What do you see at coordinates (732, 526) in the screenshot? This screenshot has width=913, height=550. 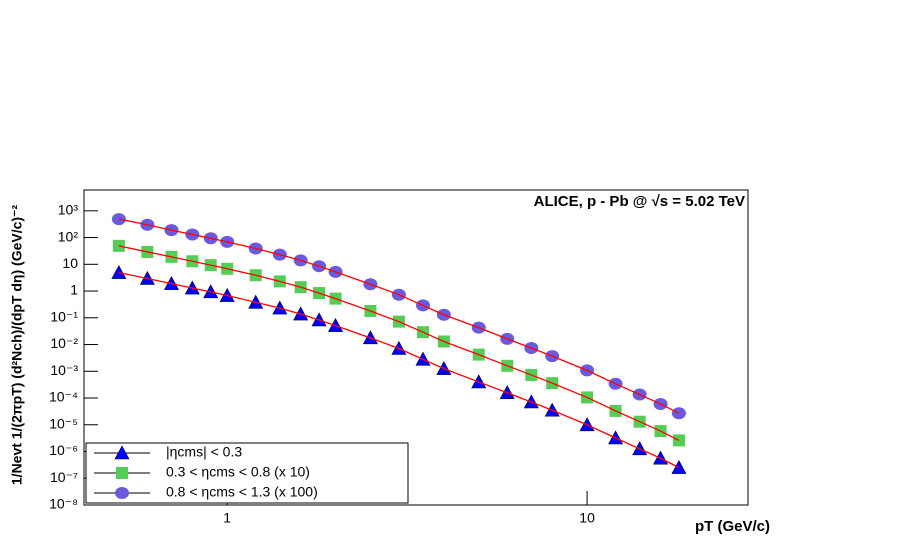 I see `x-axis-label: pT (GeV/c)` at bounding box center [732, 526].